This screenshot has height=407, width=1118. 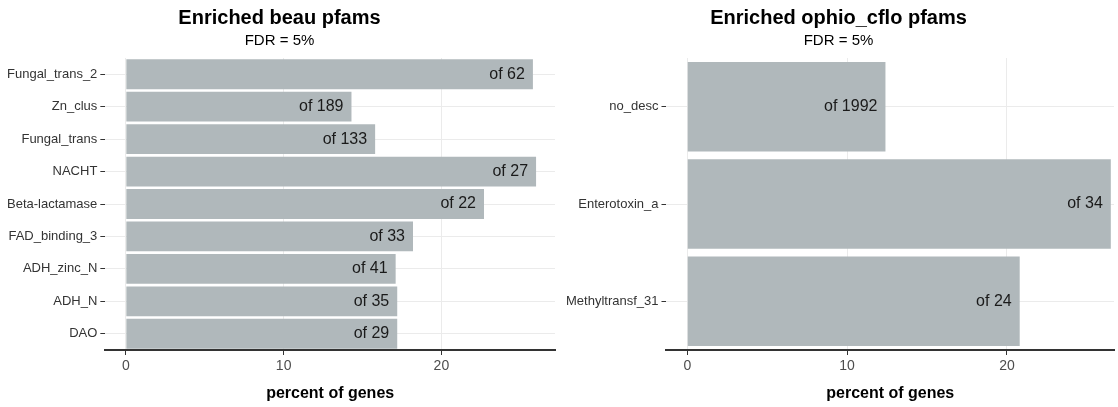 What do you see at coordinates (634, 106) in the screenshot?
I see `y-tick-label: no_desc` at bounding box center [634, 106].